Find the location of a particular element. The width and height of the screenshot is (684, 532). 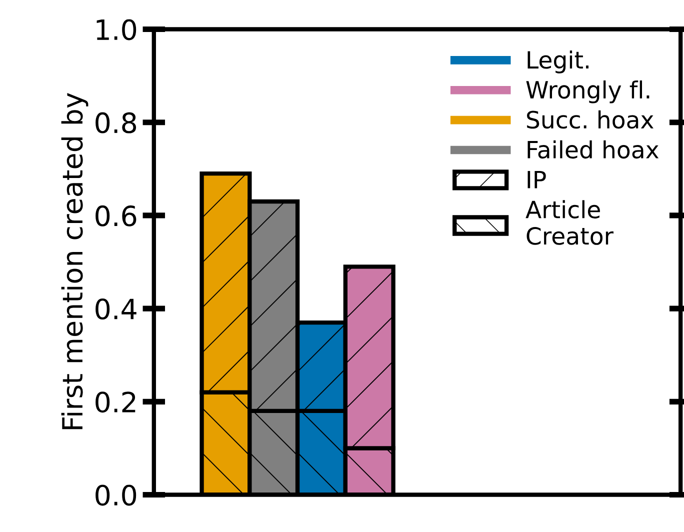

y-tick-label: 0.4 is located at coordinates (116, 309).